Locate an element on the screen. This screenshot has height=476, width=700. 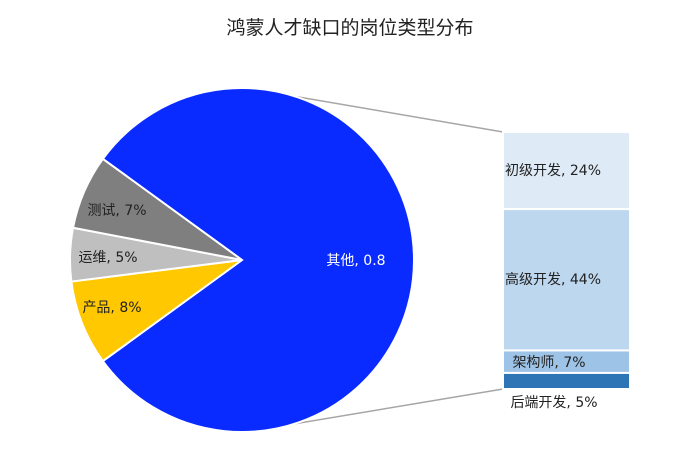
pie-slice-label-3: 测试, 7% is located at coordinates (116, 211).